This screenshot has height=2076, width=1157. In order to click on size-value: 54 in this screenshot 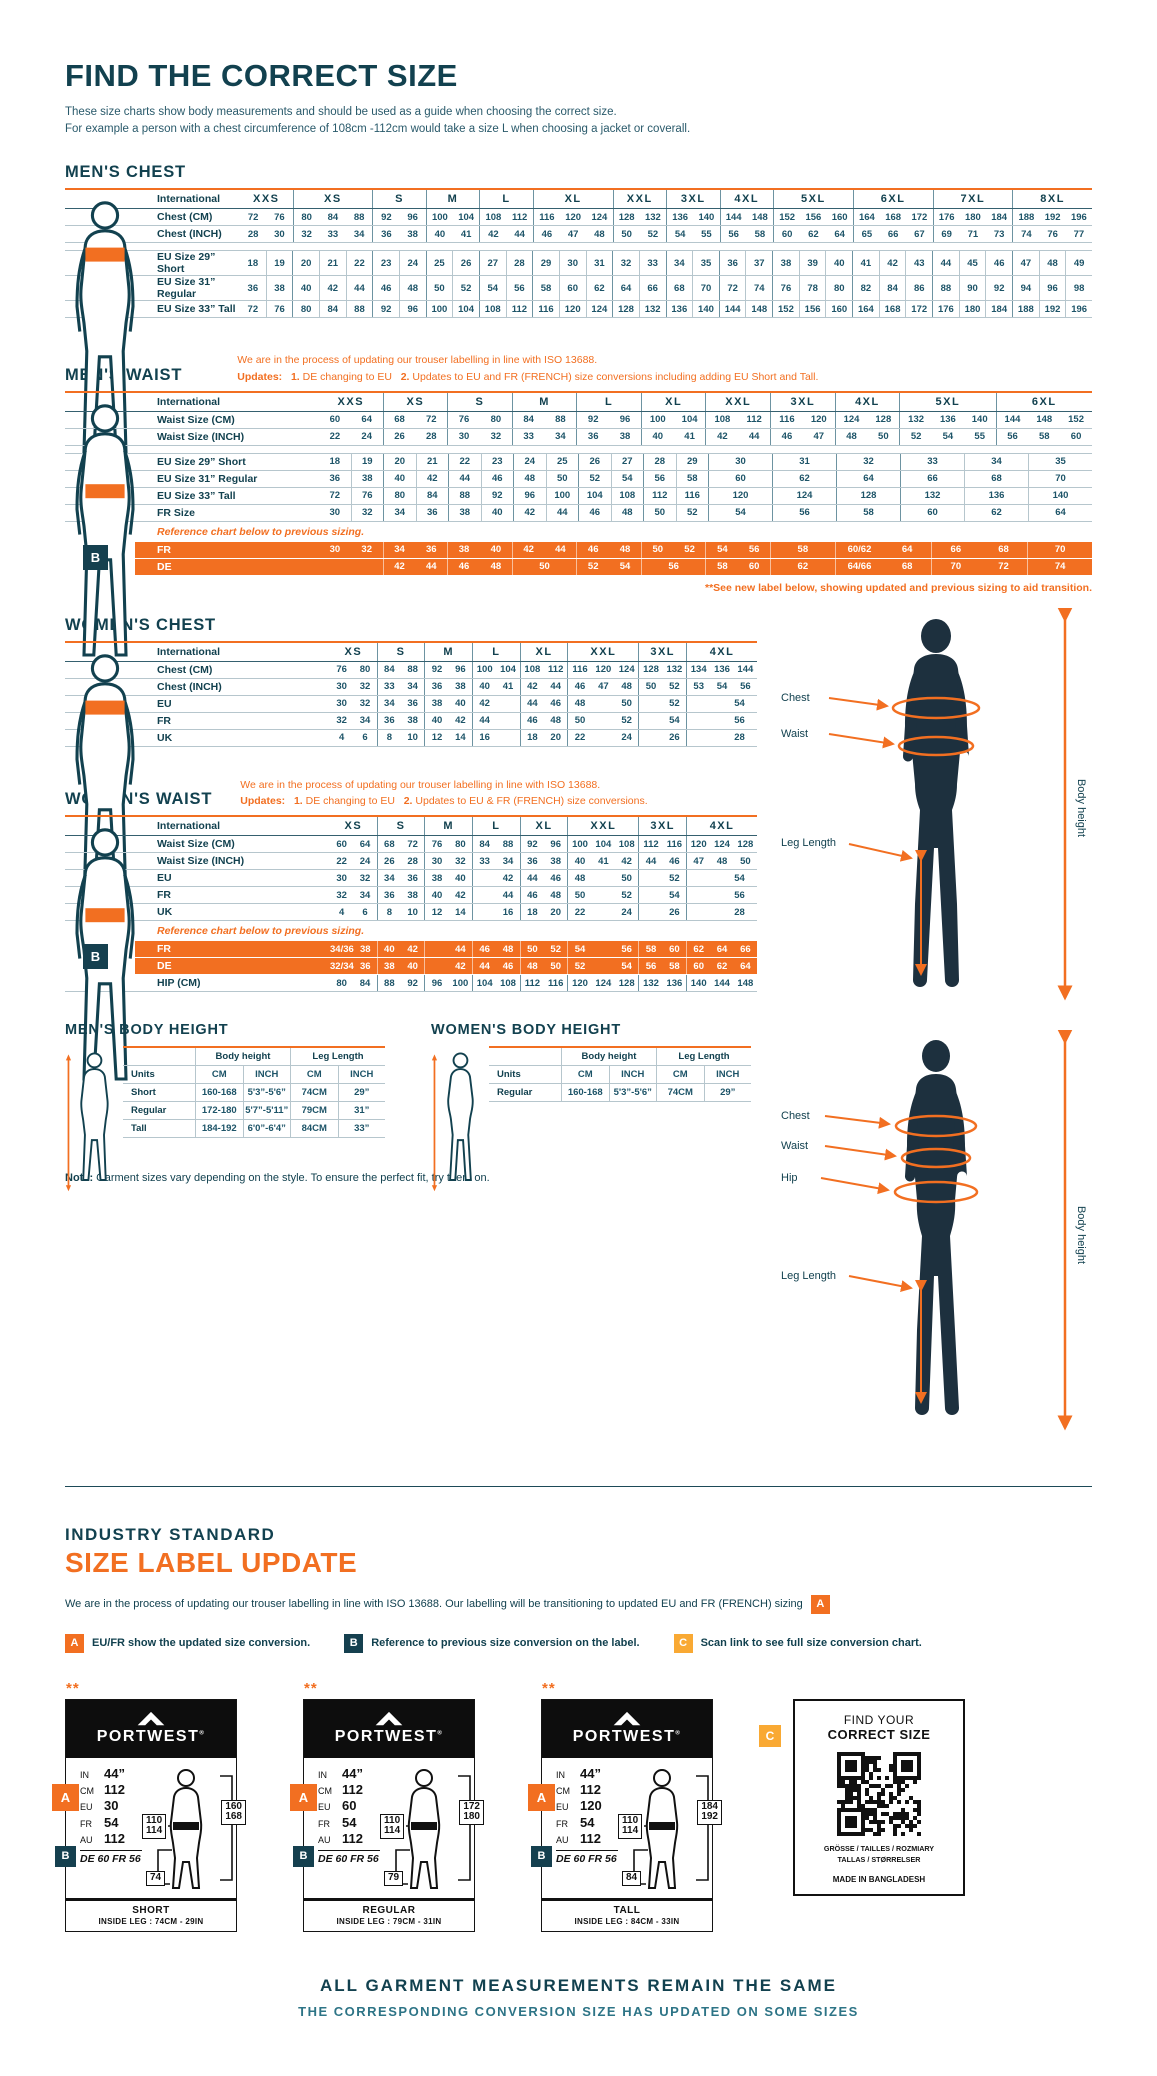, I will do `click(626, 966)`.